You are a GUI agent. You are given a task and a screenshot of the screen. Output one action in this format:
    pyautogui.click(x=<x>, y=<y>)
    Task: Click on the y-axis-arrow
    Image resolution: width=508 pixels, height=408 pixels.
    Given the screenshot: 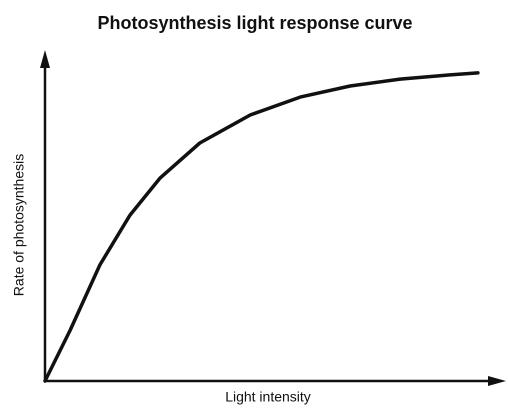 What is the action you would take?
    pyautogui.click(x=45, y=59)
    